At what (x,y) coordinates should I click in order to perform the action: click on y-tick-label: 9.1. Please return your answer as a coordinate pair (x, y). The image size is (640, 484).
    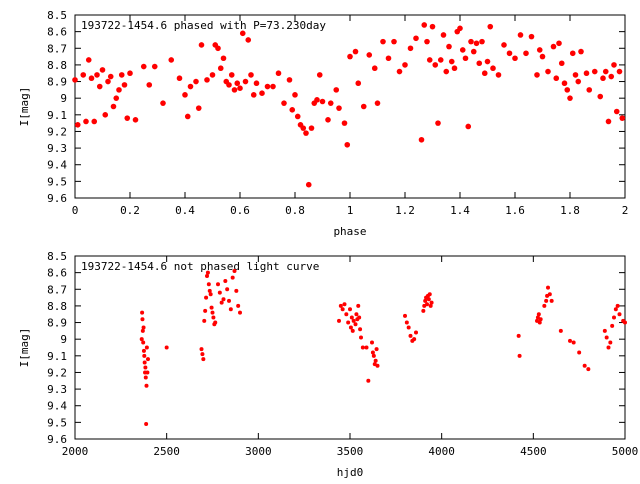
    Looking at the image, I should click on (57, 356).